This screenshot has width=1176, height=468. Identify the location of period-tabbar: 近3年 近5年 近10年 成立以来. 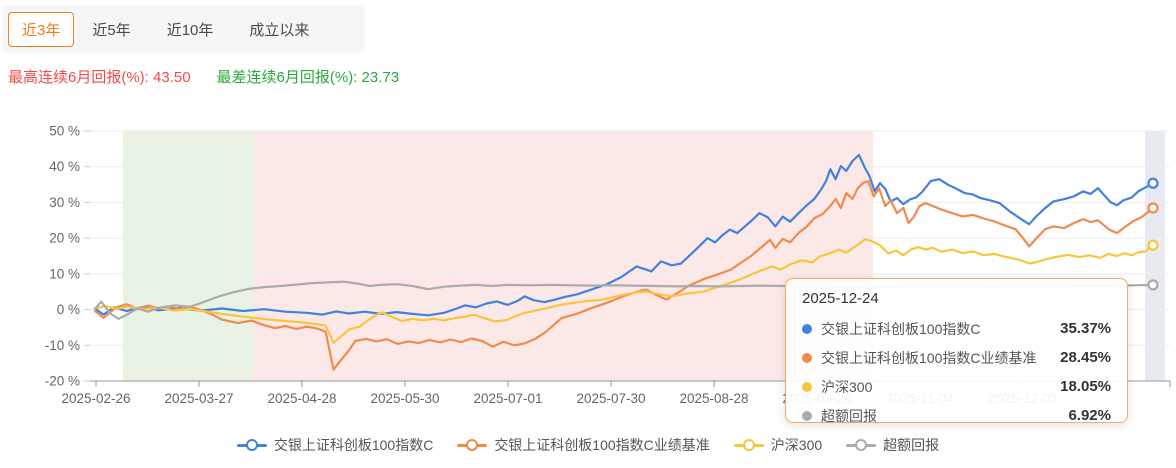
(183, 29).